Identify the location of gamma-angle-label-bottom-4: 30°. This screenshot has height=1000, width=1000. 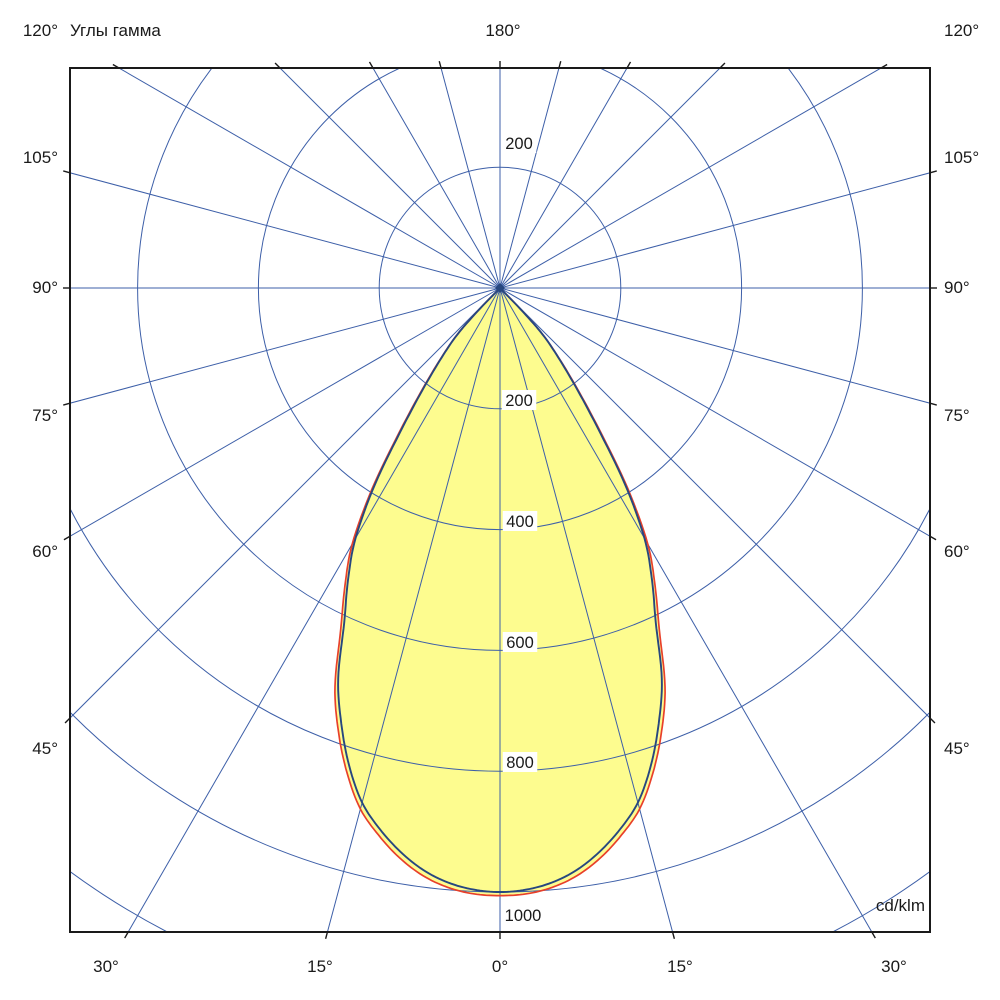
(894, 966).